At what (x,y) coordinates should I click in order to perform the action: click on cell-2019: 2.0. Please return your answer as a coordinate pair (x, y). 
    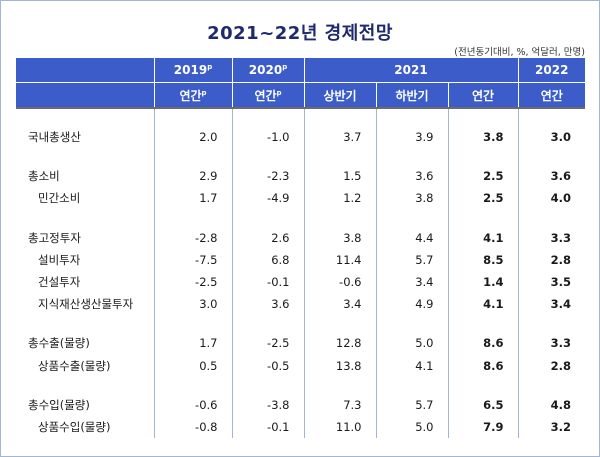
    Looking at the image, I should click on (193, 137).